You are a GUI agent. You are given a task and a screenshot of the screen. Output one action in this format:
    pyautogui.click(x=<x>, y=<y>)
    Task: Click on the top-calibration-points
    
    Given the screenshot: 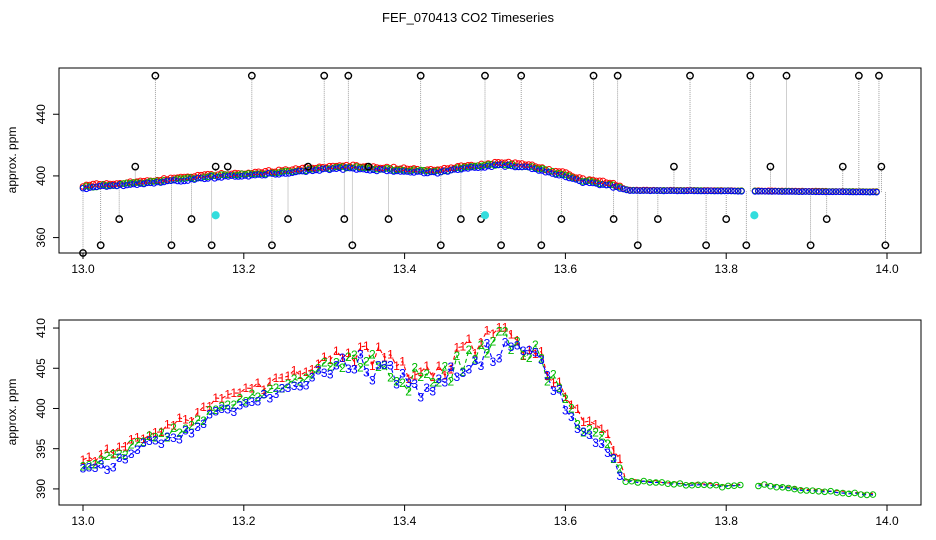 What is the action you would take?
    pyautogui.click(x=485, y=215)
    